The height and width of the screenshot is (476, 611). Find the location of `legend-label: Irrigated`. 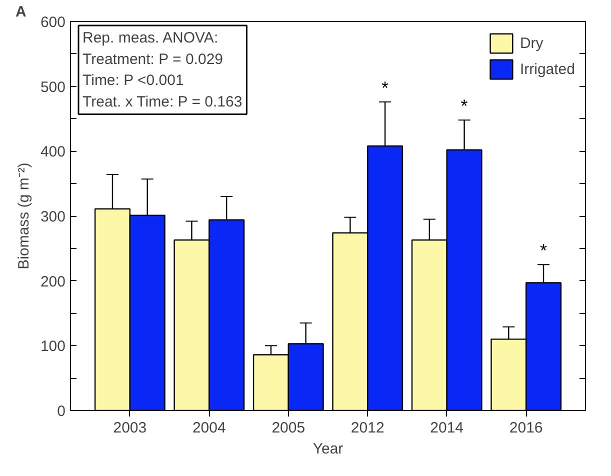

legend-label: Irrigated is located at coordinates (547, 69).